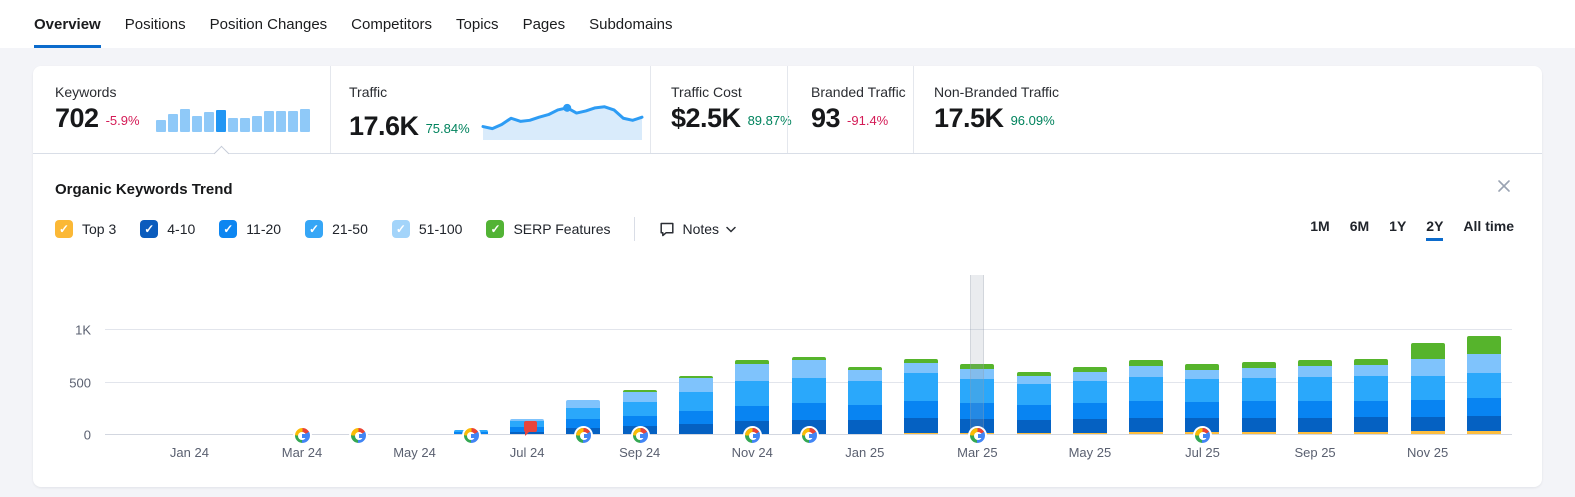 The height and width of the screenshot is (497, 1575). Describe the element at coordinates (392, 24) in the screenshot. I see `tab-competitors: Competitors` at that location.